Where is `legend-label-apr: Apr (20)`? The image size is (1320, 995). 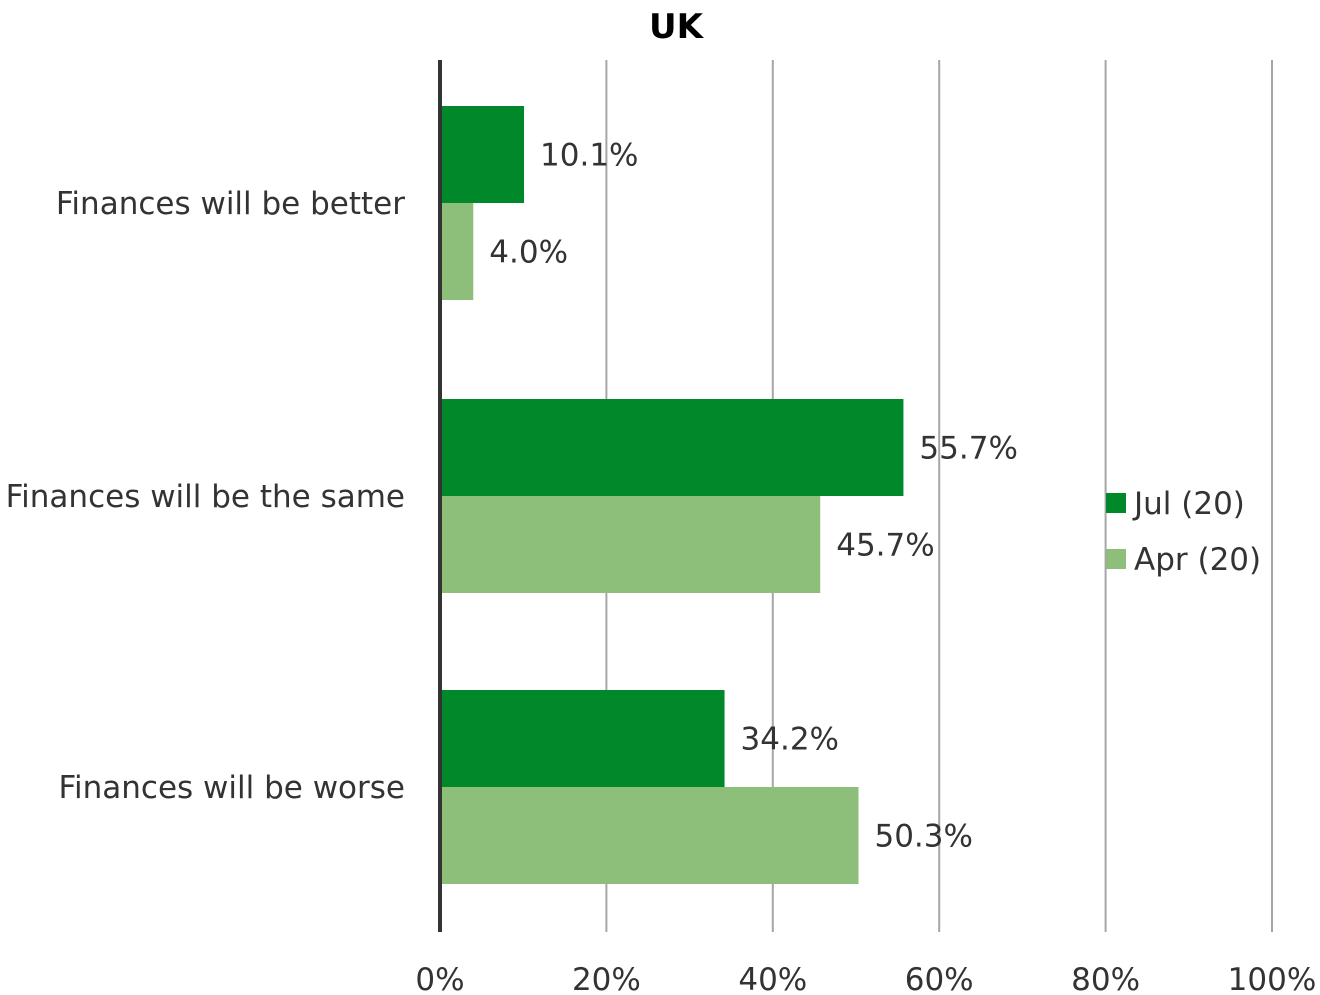
legend-label-apr: Apr (20) is located at coordinates (1197, 560).